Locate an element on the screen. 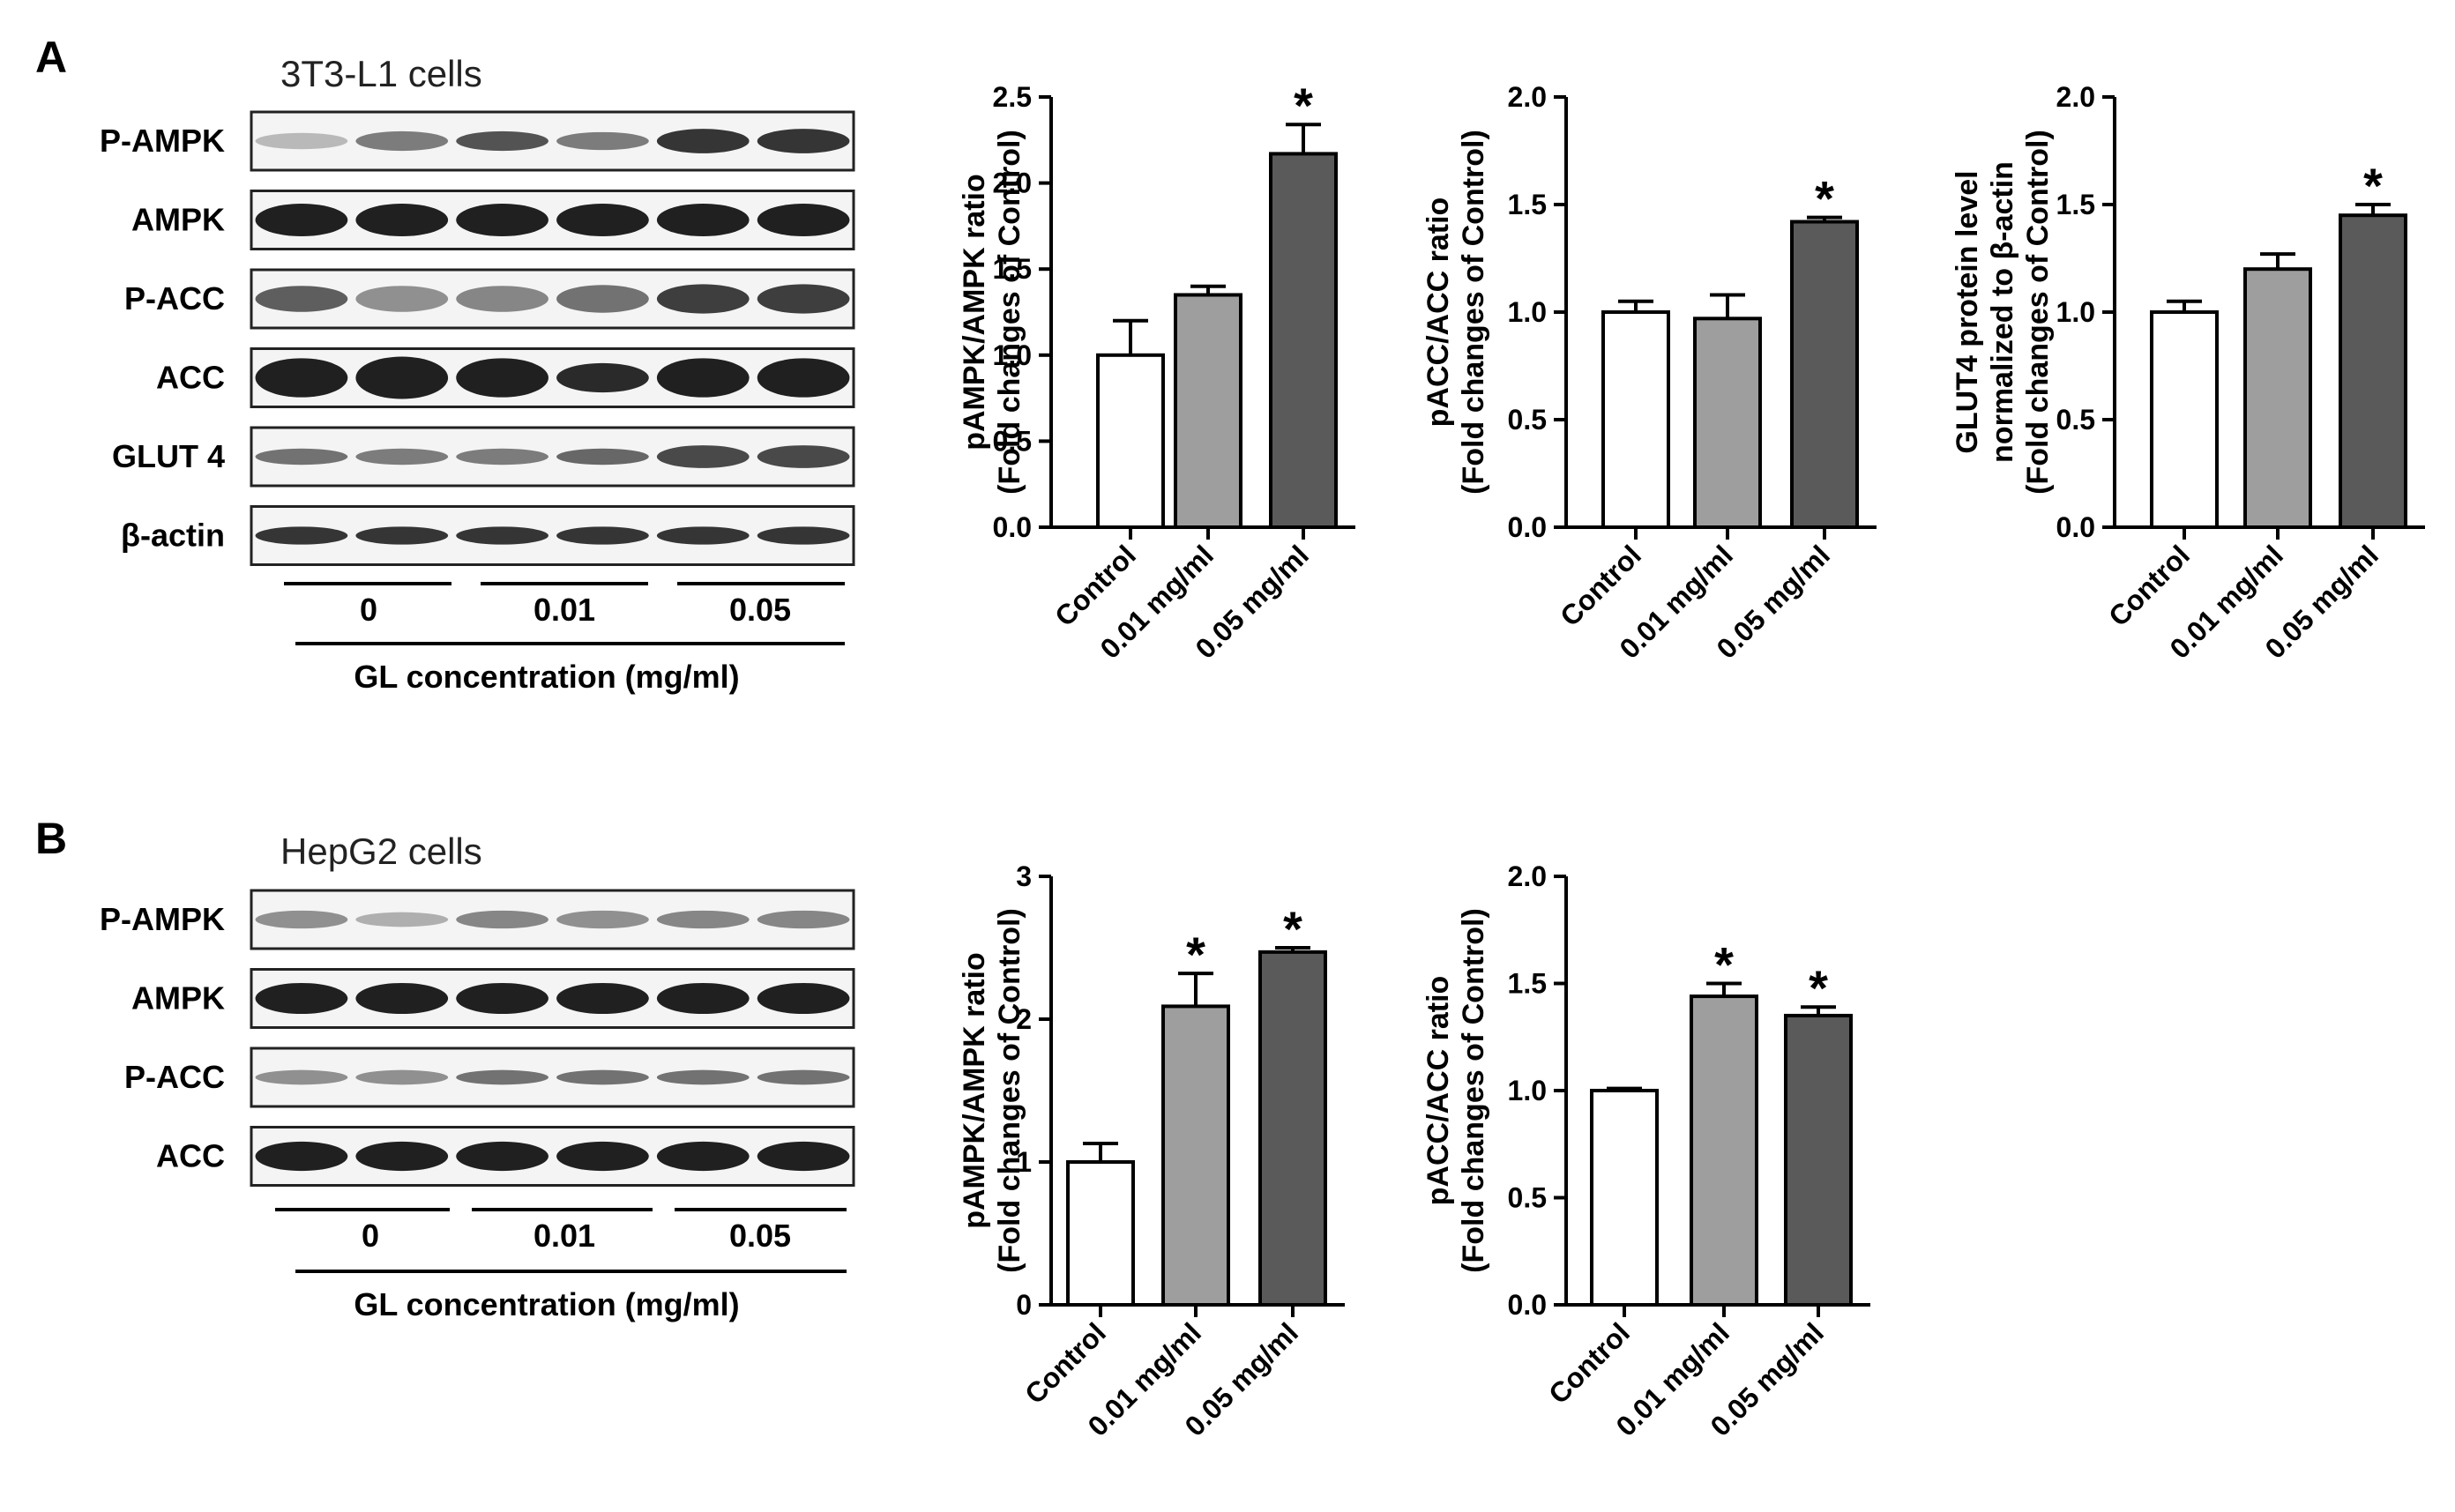  panel-letter-a: A is located at coordinates (51, 57).